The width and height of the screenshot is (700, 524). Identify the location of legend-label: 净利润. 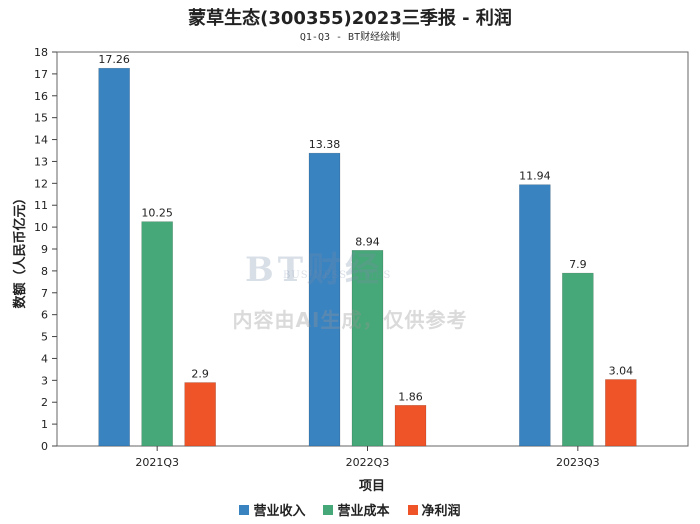
(441, 511).